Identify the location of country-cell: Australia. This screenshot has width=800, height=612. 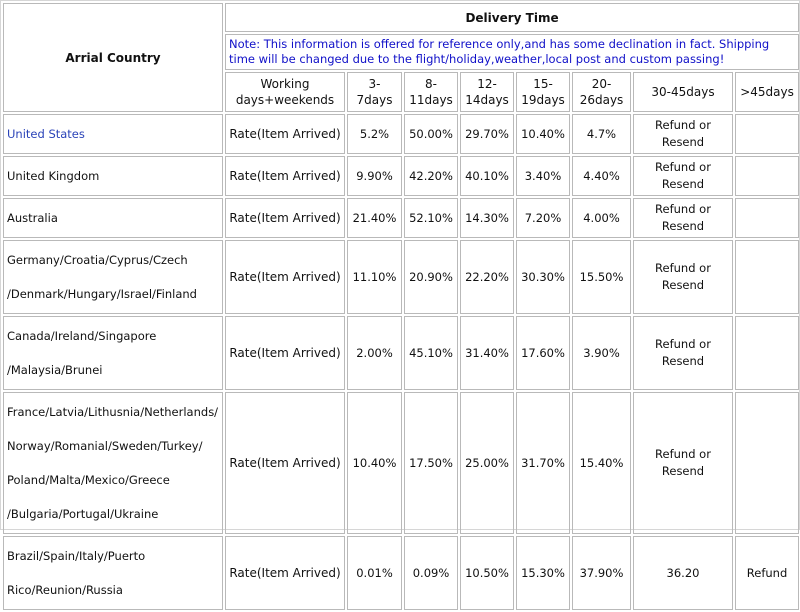
(113, 218).